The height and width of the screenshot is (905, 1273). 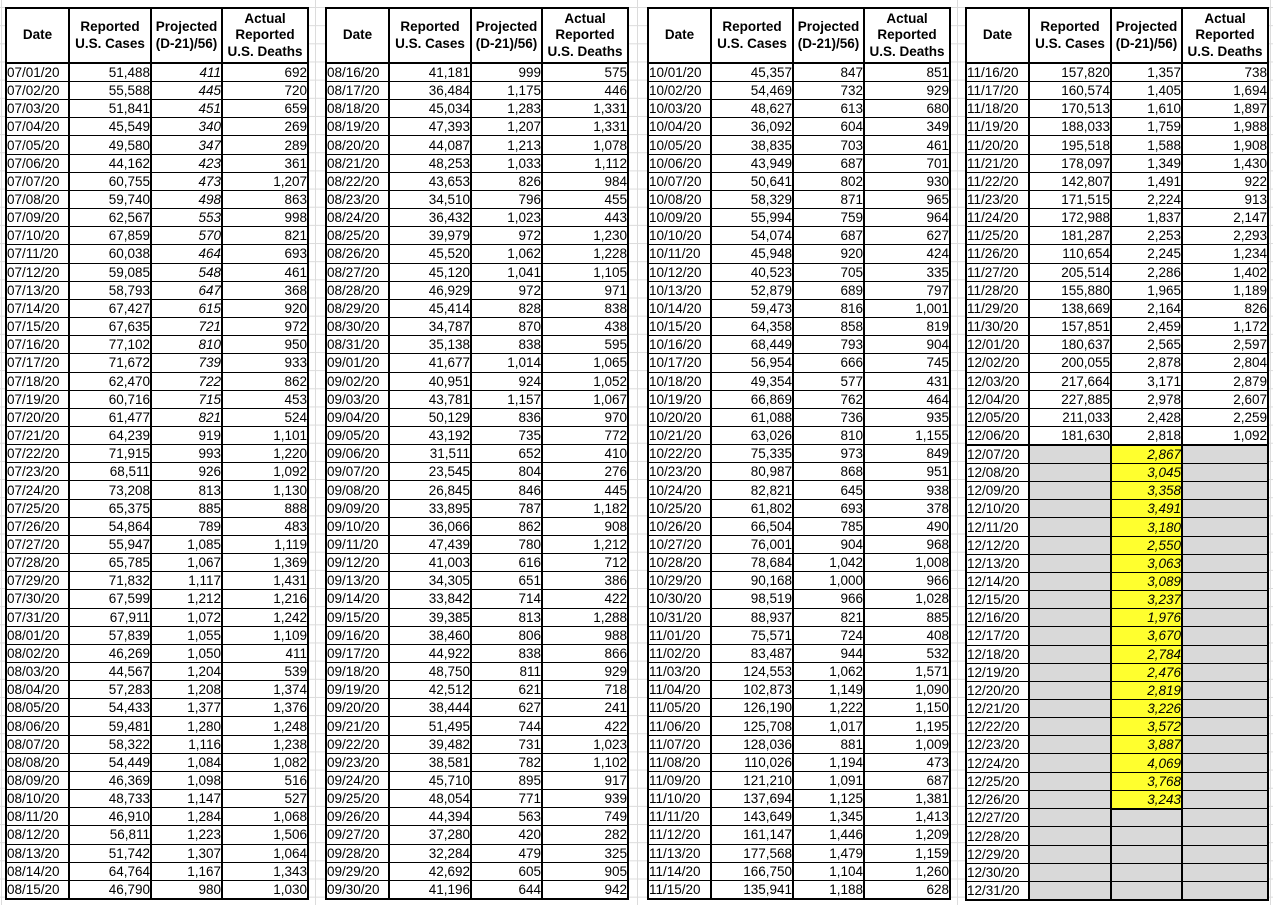 What do you see at coordinates (186, 472) in the screenshot?
I see `projected-cell: 926` at bounding box center [186, 472].